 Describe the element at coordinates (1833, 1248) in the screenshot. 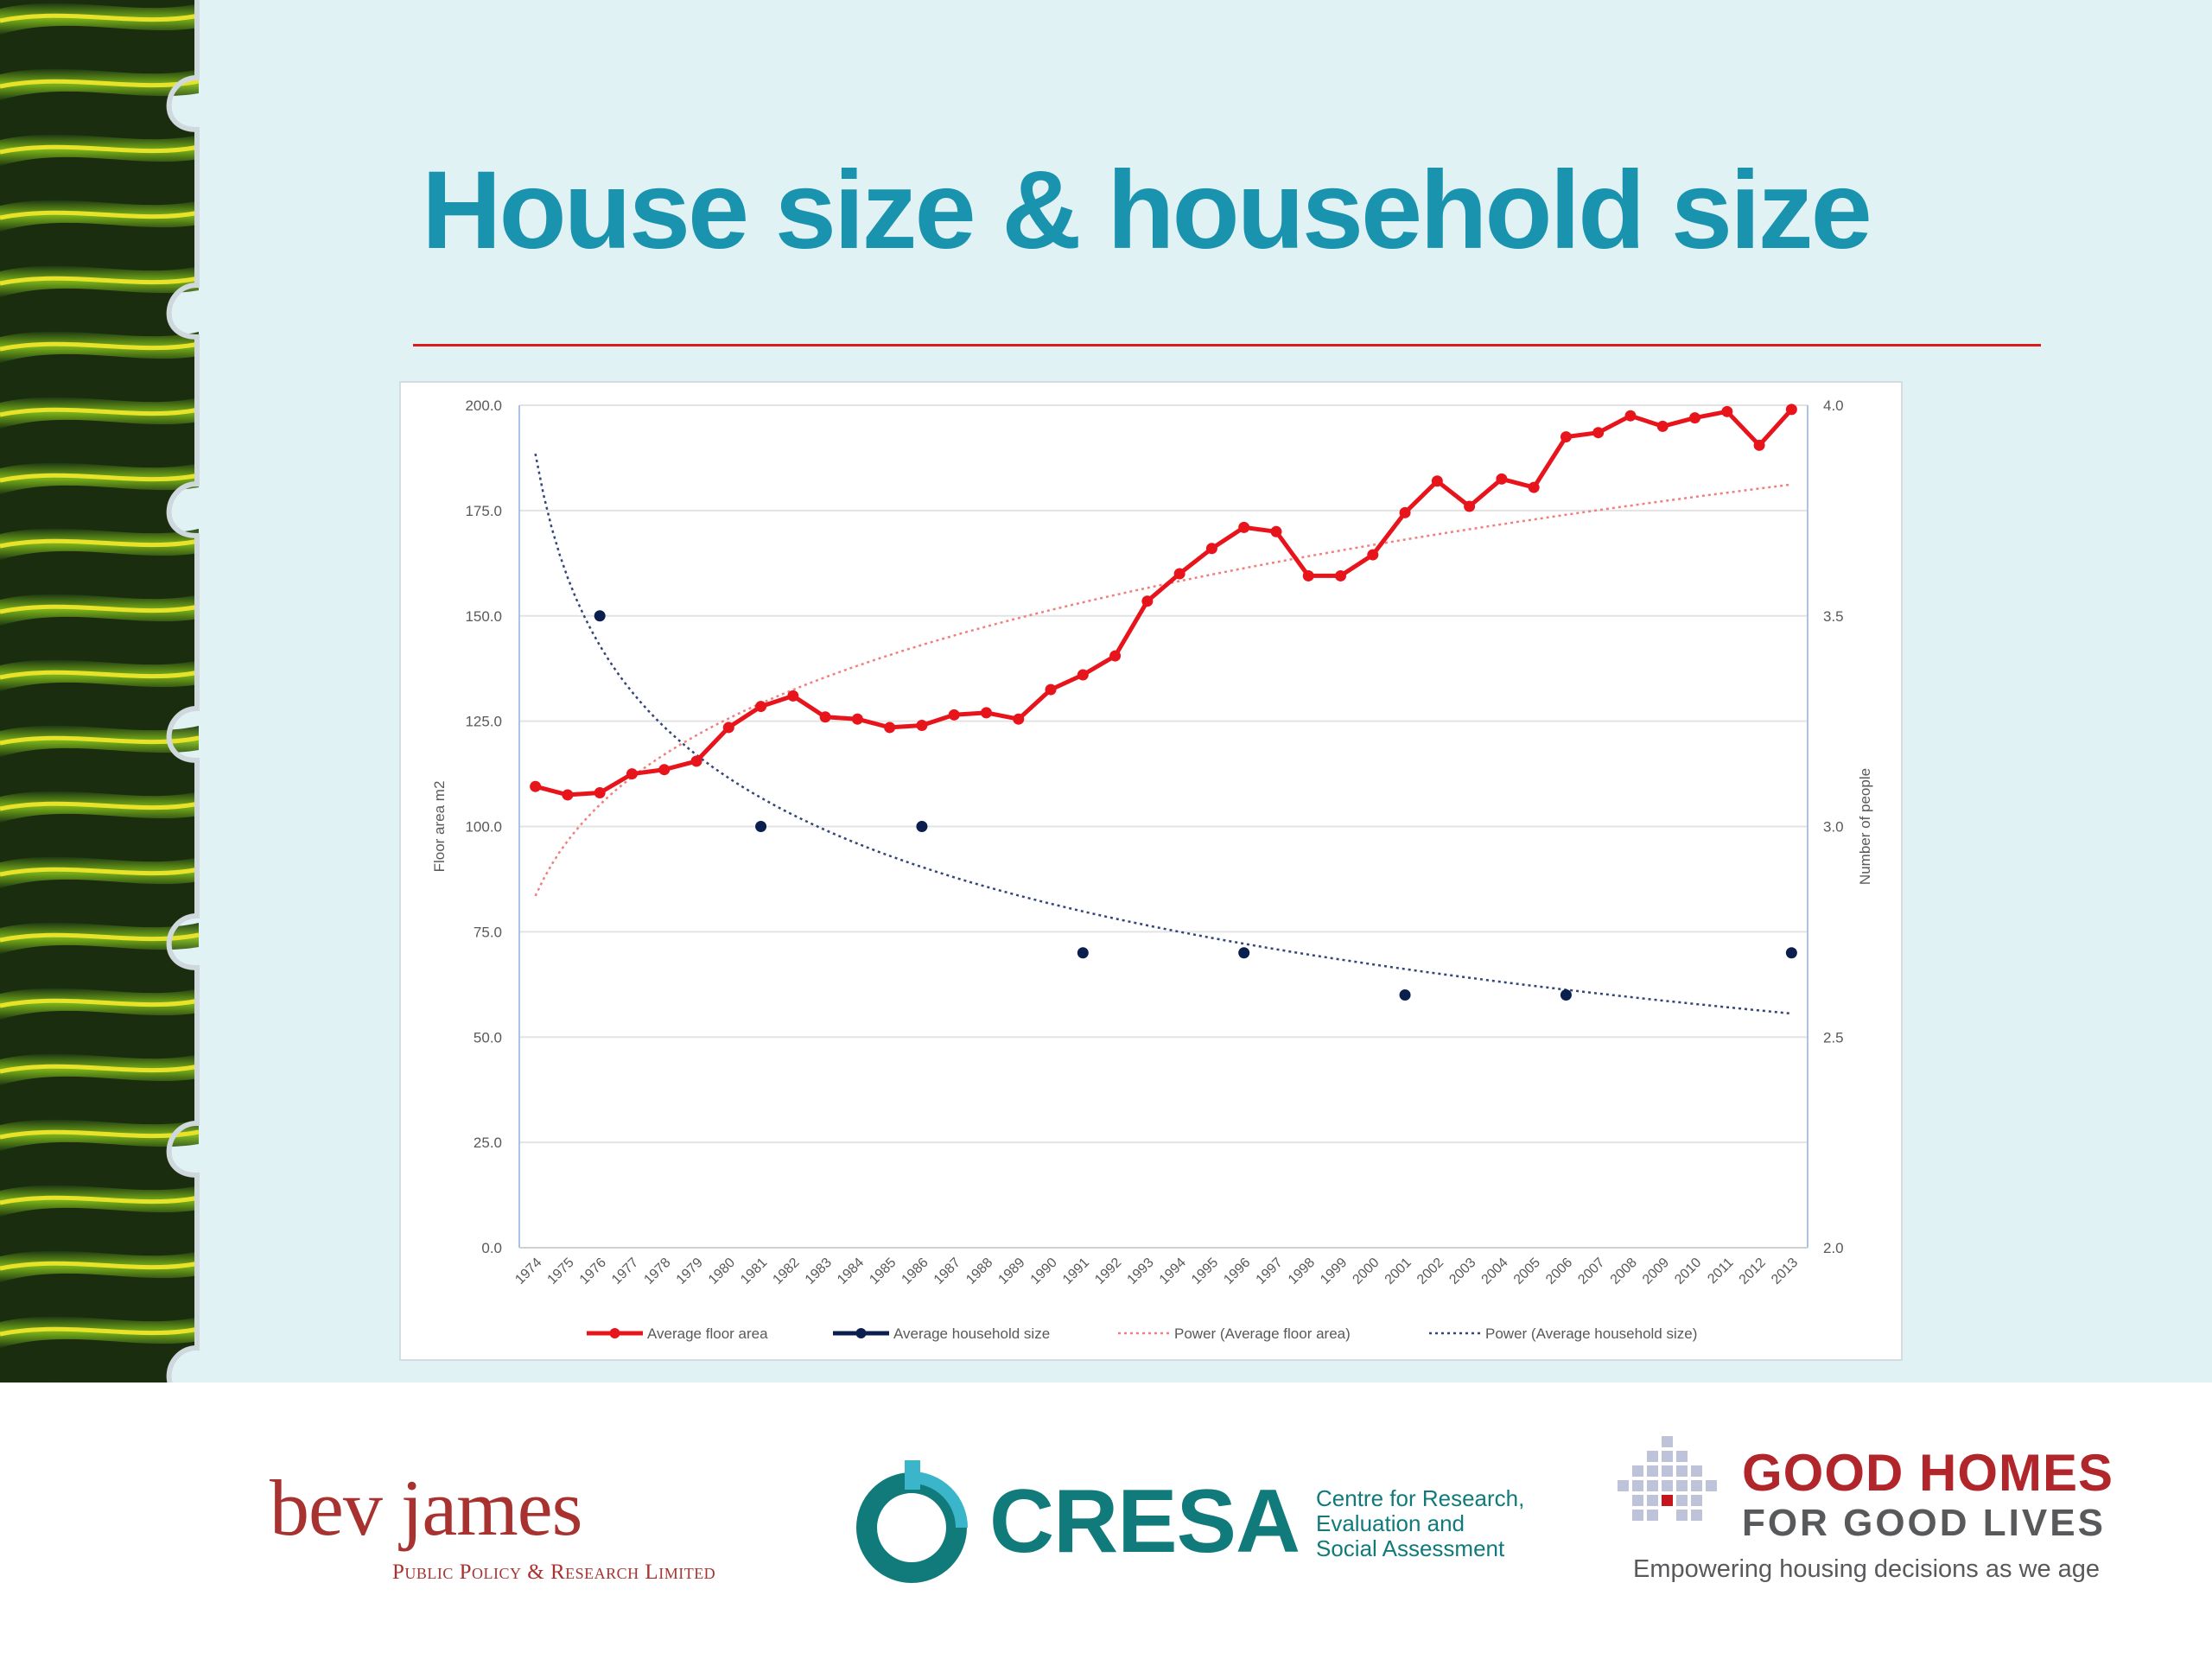

I see `y2-tick-label: 2.0` at that location.